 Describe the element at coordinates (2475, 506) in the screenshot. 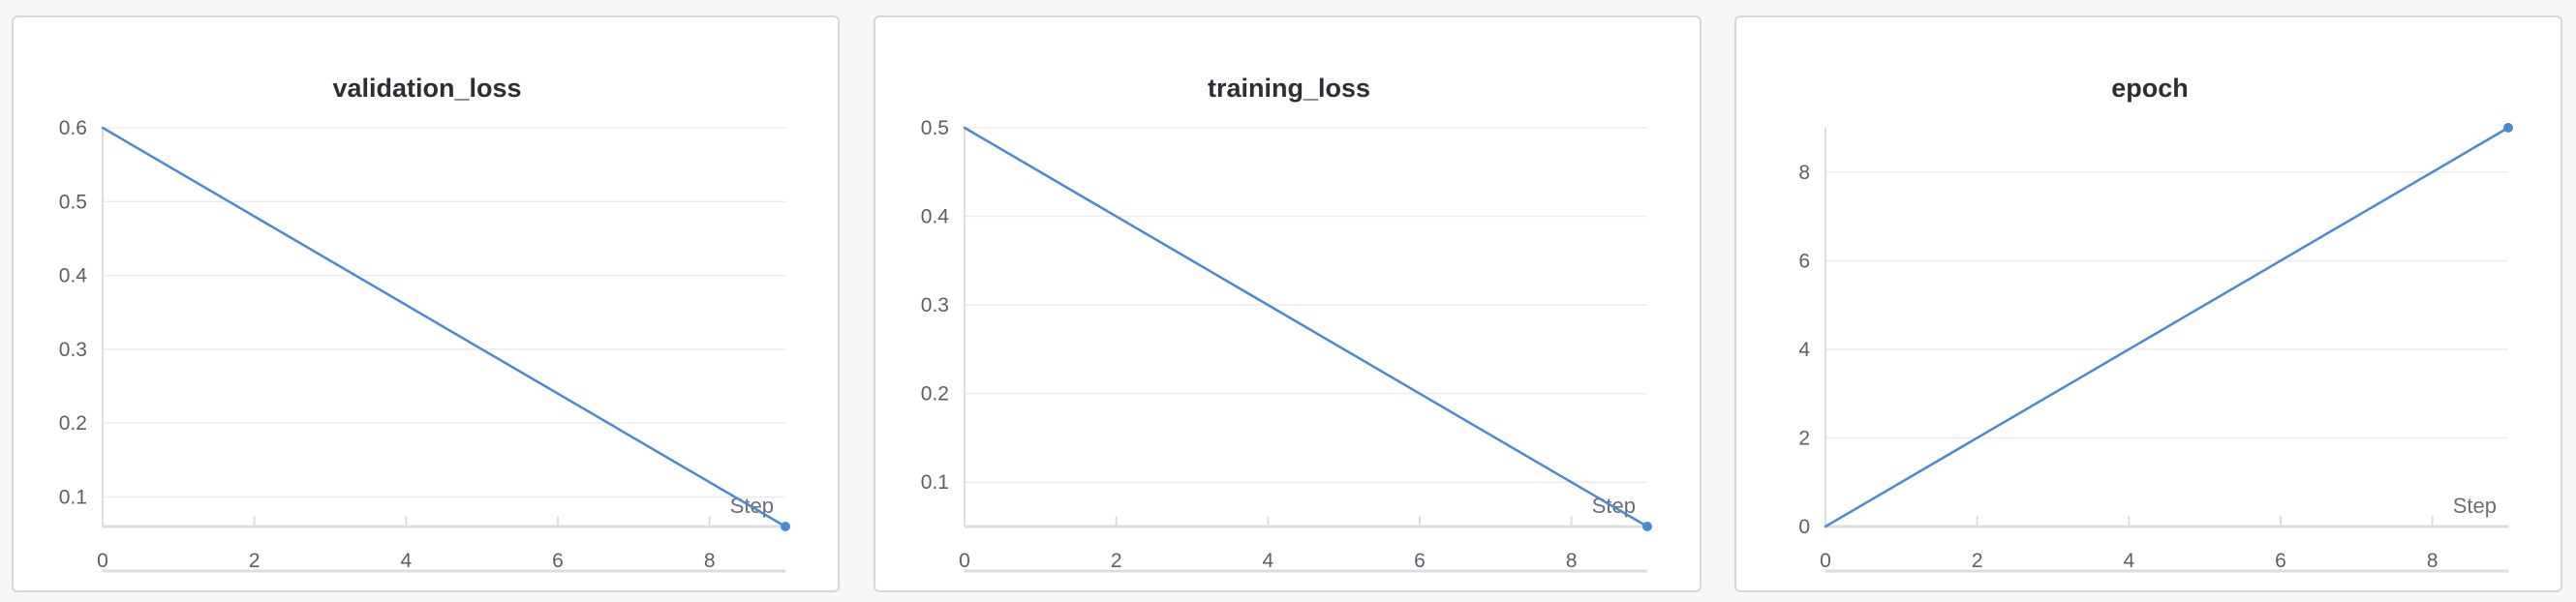

I see `x-axis-label: Step` at that location.